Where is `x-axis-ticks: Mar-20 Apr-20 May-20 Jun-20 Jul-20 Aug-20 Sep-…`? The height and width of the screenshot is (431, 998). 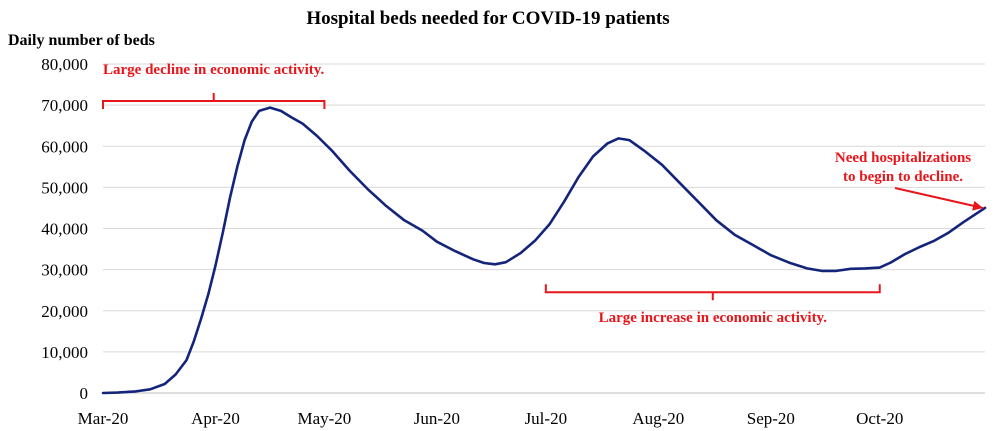 x-axis-ticks: Mar-20 Apr-20 May-20 Jun-20 Jul-20 Aug-20 Sep-… is located at coordinates (491, 418).